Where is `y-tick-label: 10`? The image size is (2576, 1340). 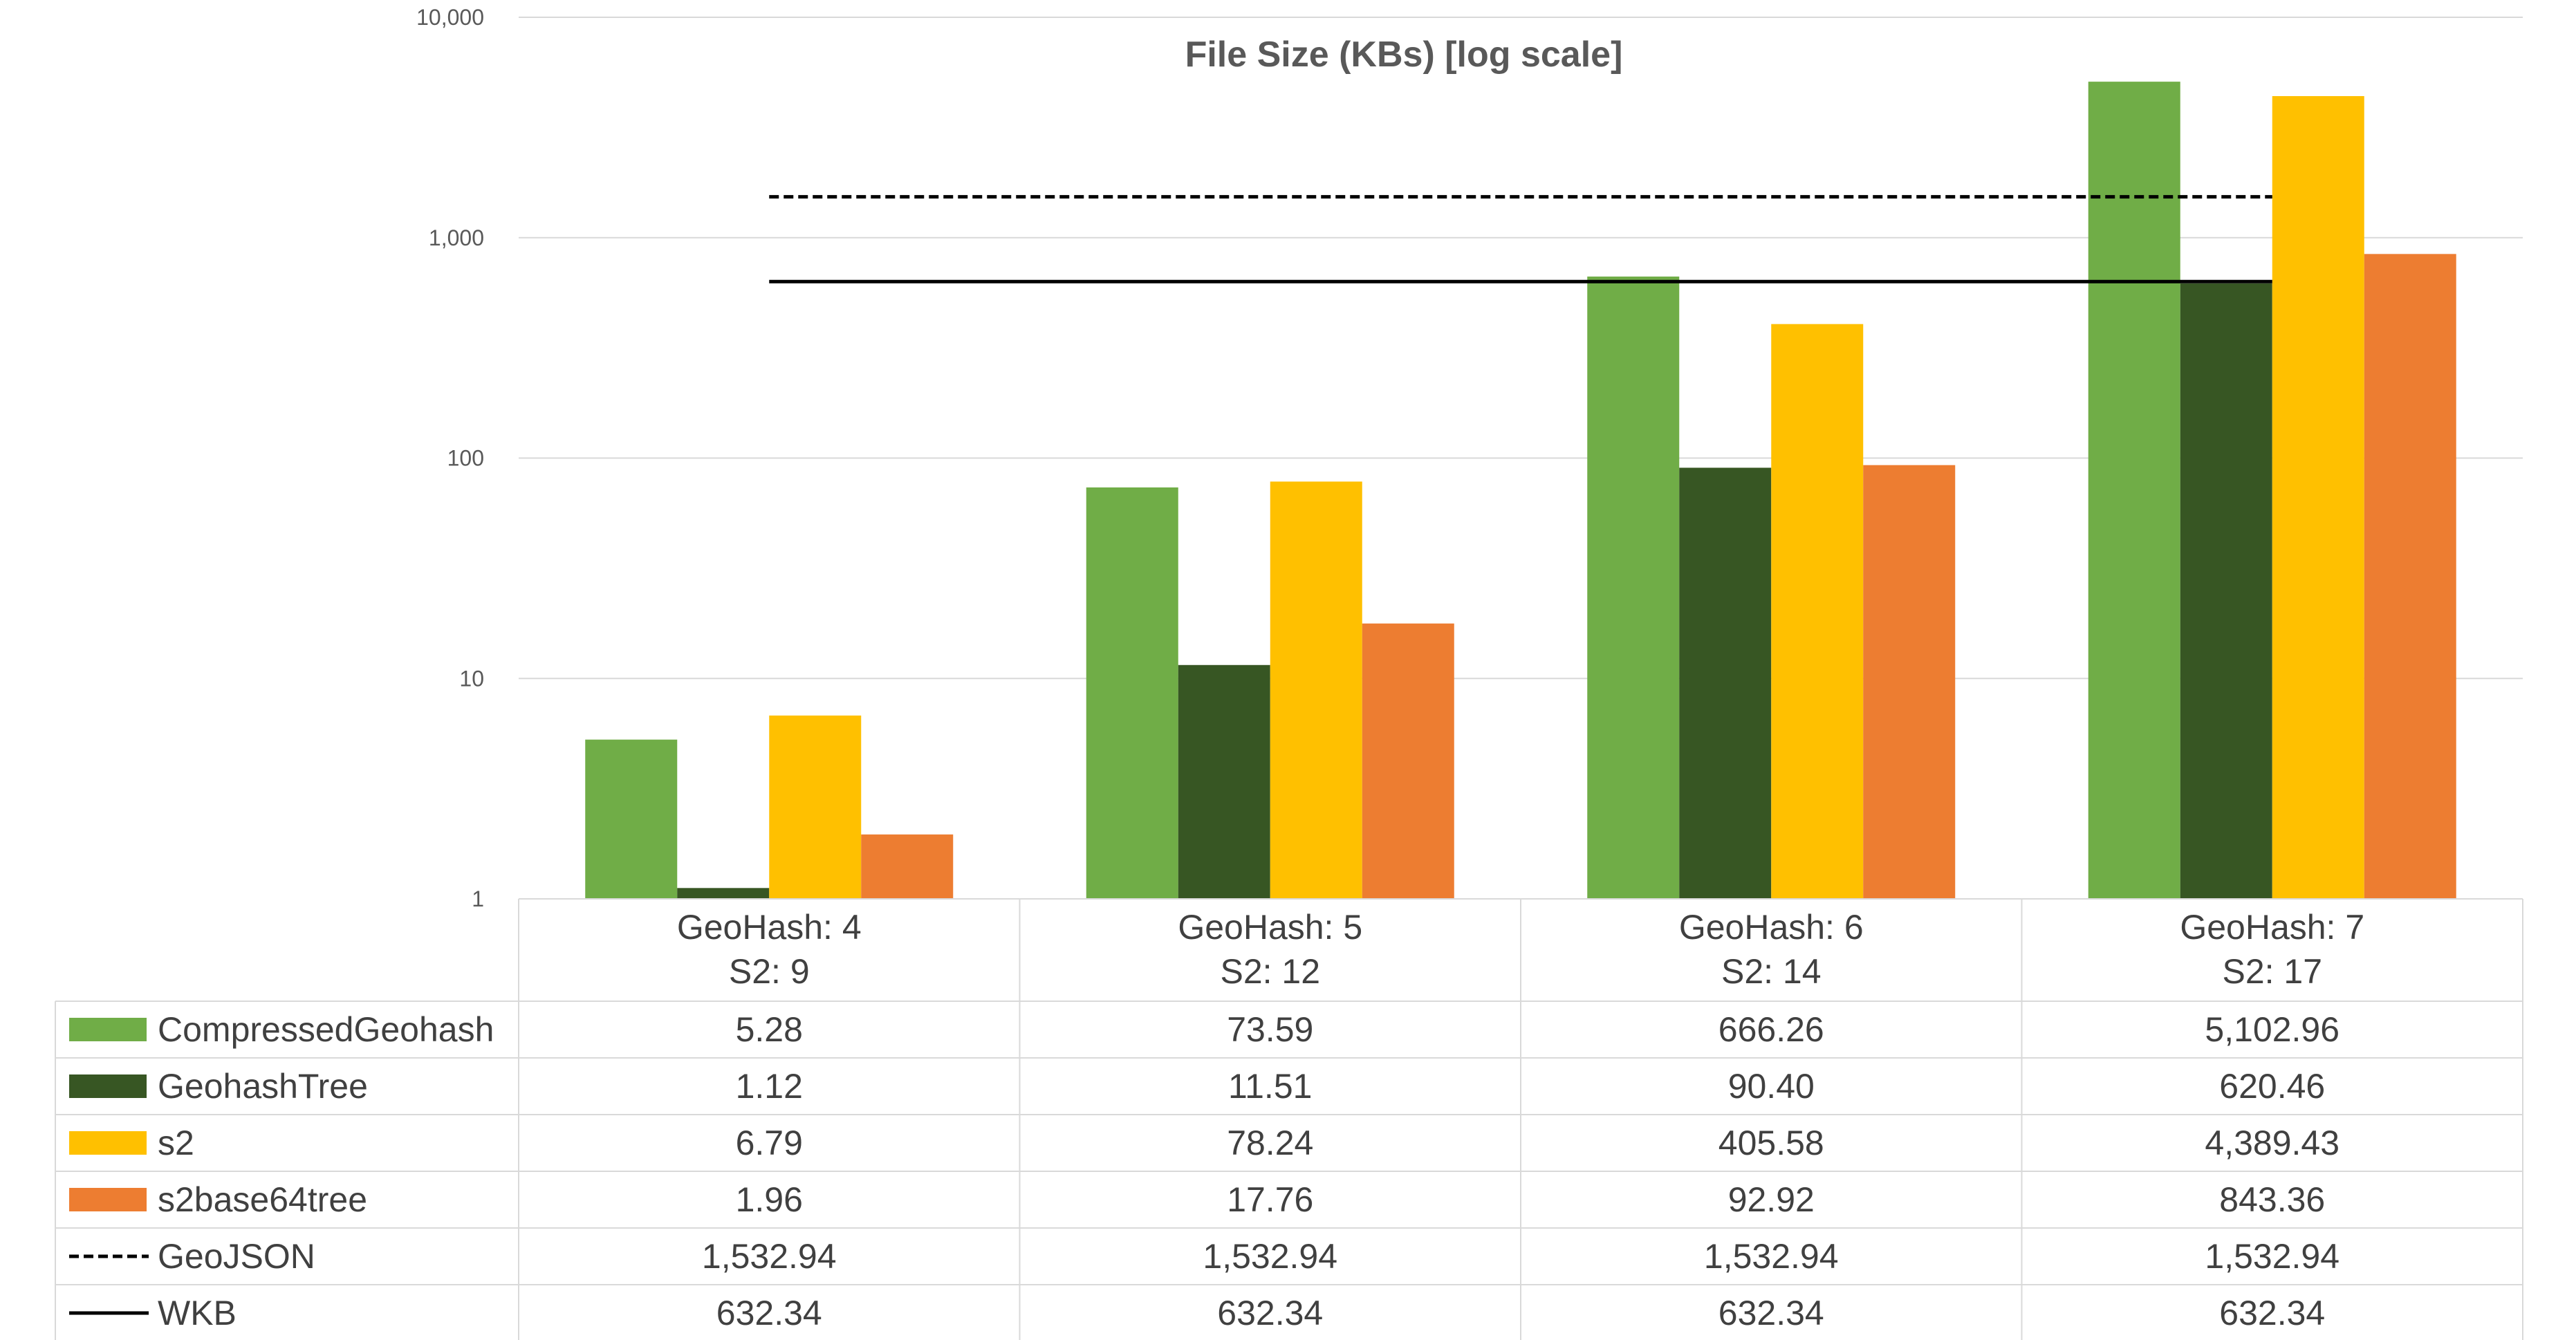 y-tick-label: 10 is located at coordinates (472, 678).